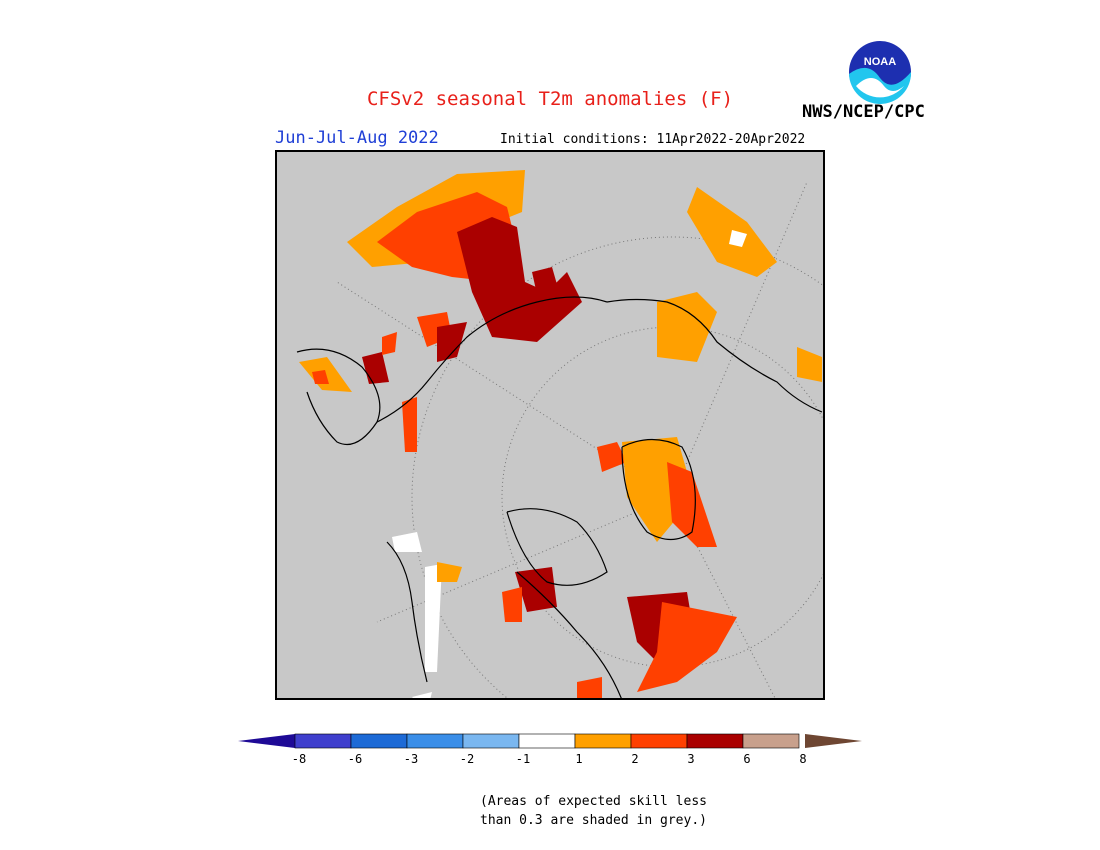  I want to click on colorbar: -8 -6 -3 -2 -1 1 2 3 6 8, so click(550, 749).